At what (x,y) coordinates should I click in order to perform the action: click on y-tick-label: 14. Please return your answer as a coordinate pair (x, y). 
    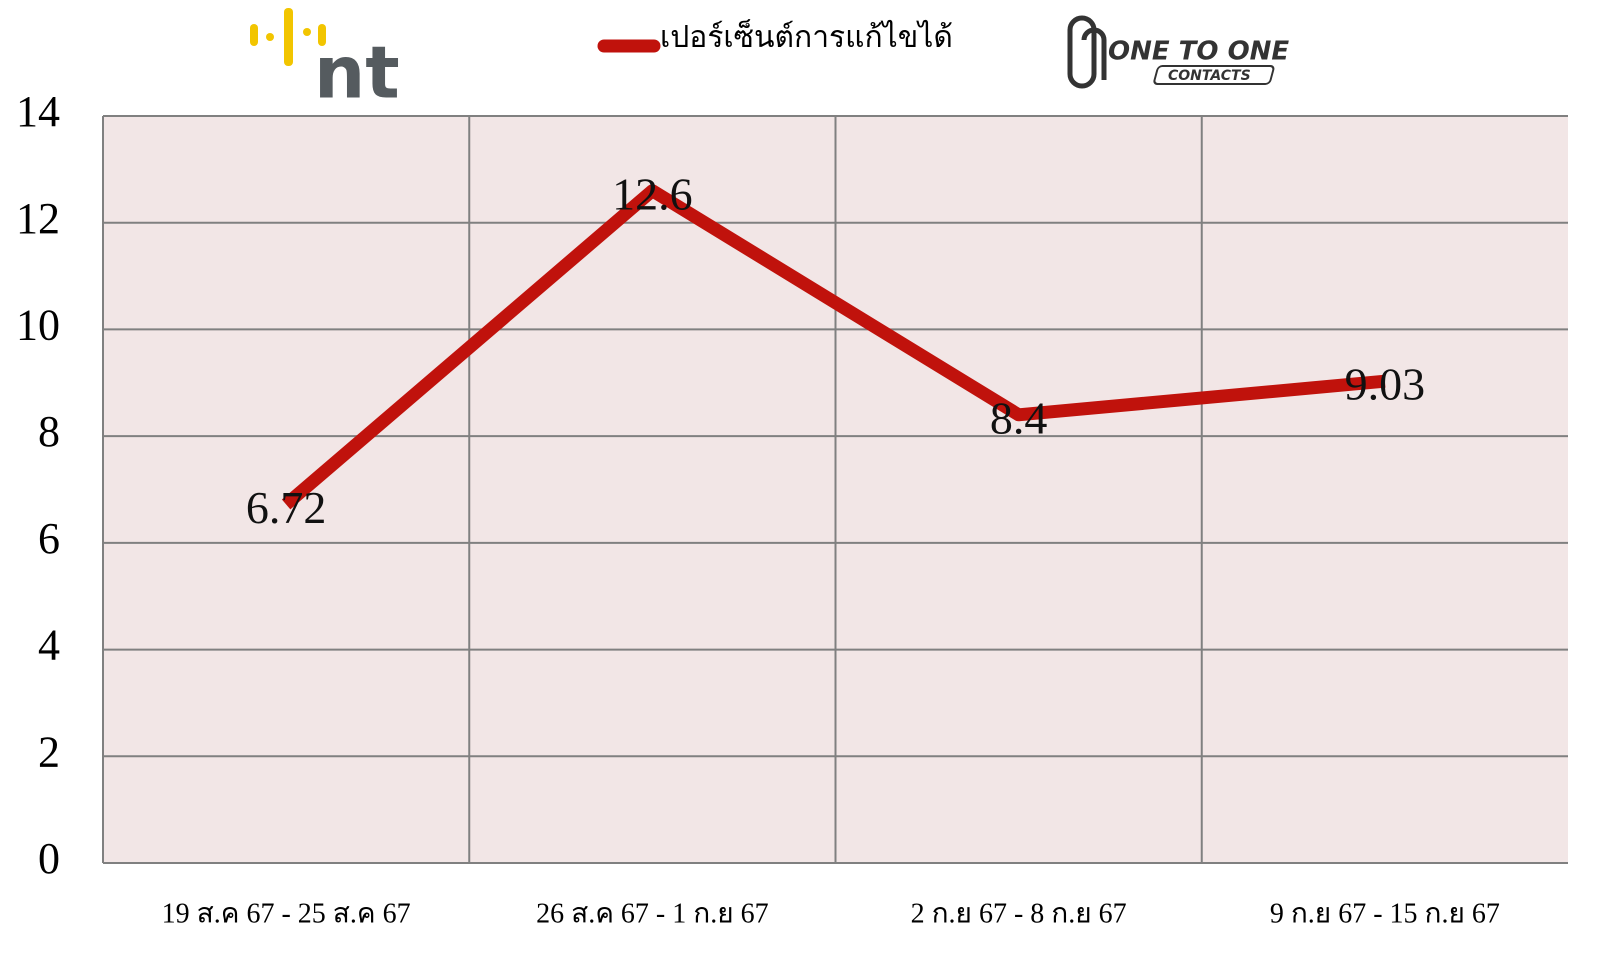
    Looking at the image, I should click on (38, 111).